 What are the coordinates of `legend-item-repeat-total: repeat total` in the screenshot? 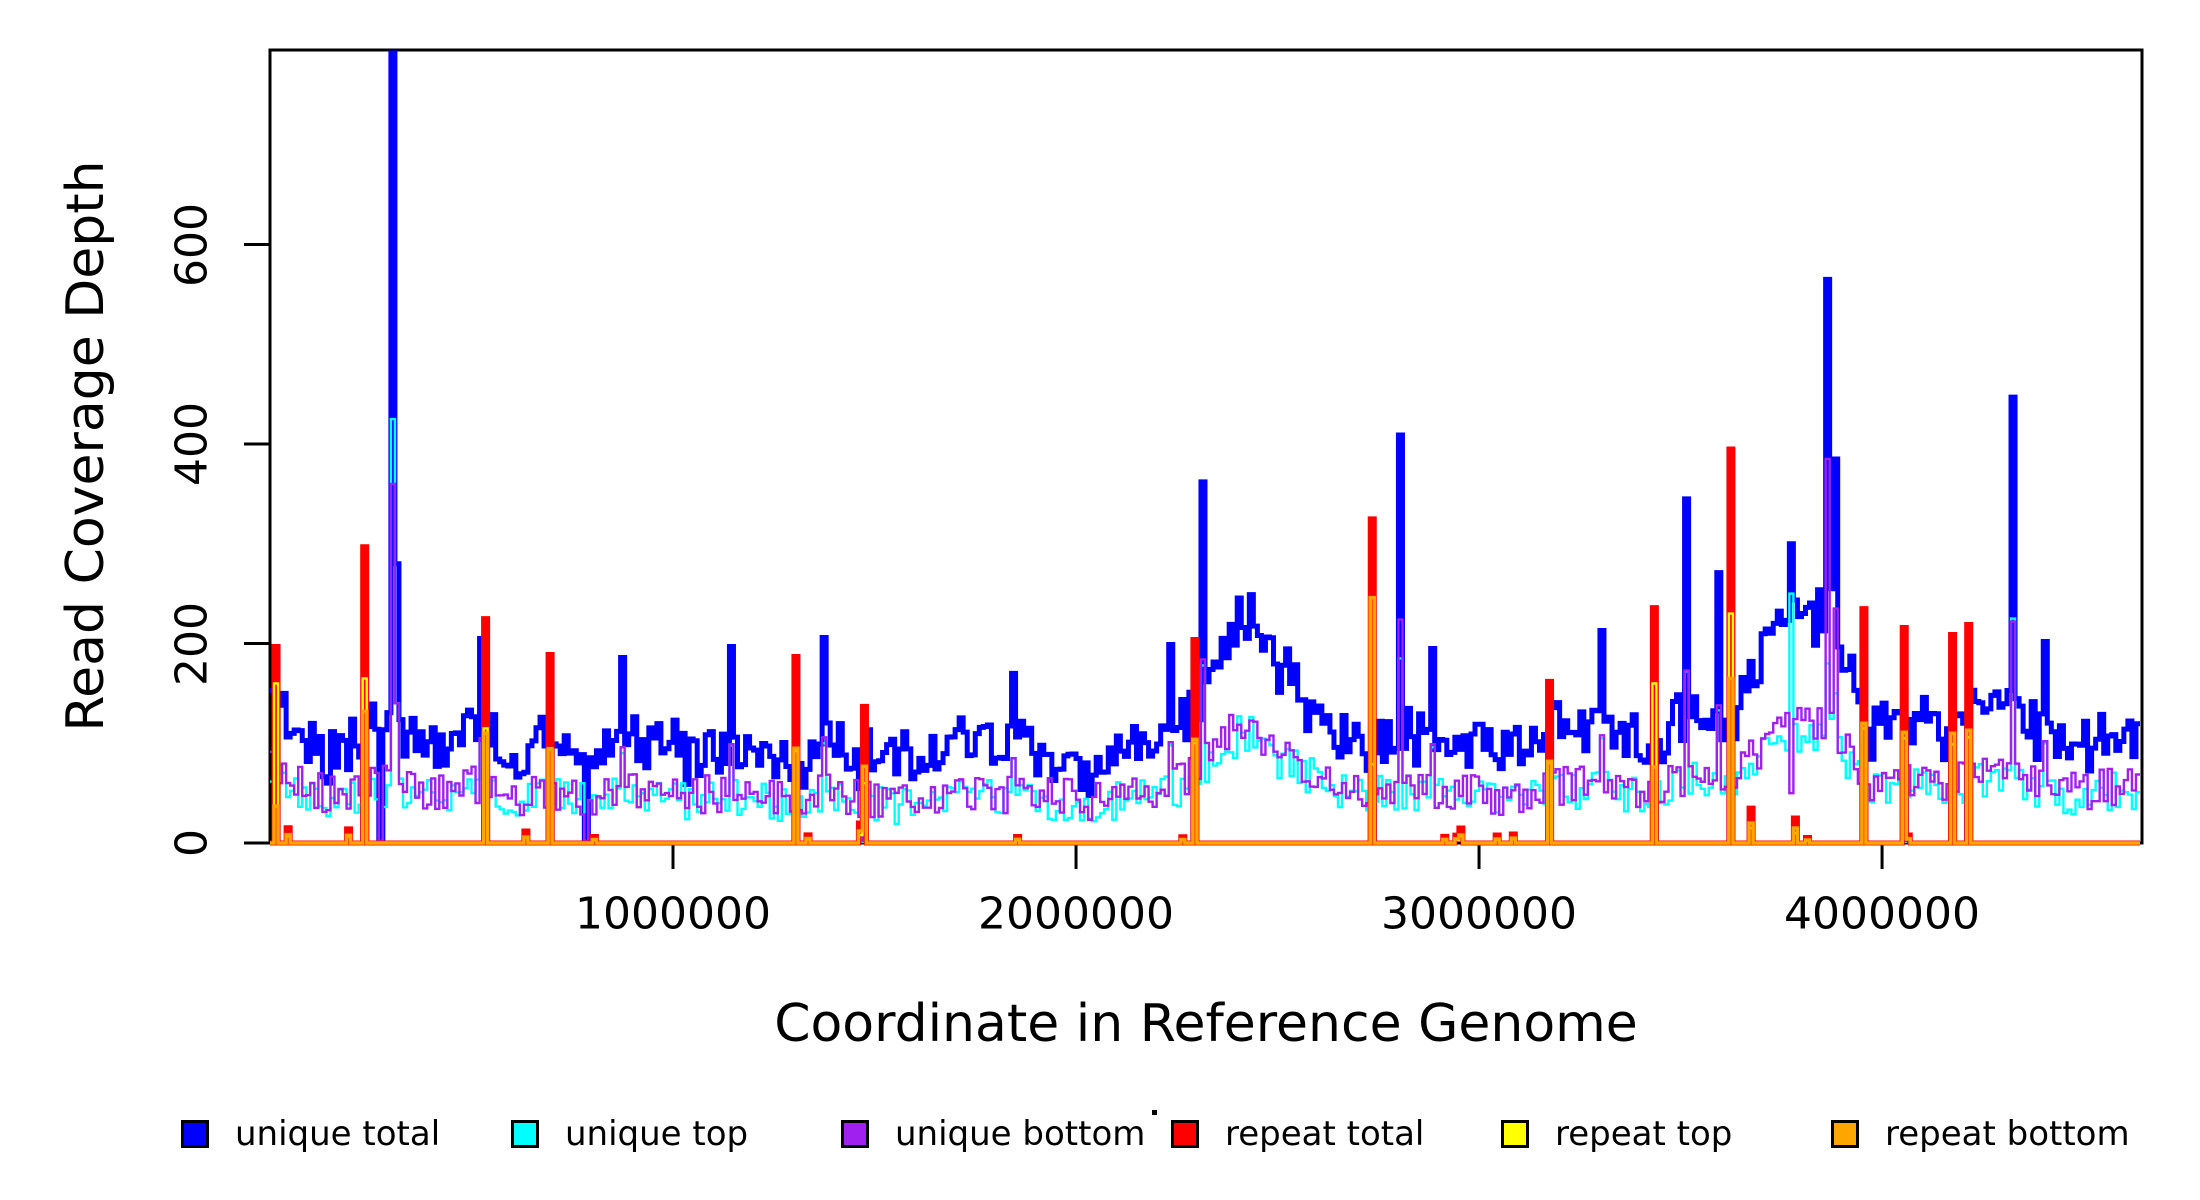 It's located at (1297, 1134).